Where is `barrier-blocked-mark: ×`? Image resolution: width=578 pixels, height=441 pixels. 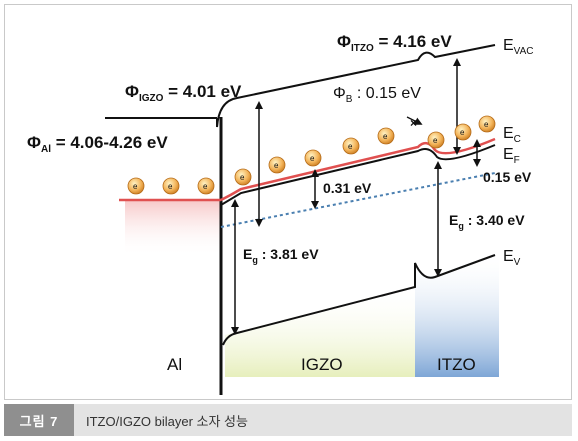 barrier-blocked-mark: × is located at coordinates (413, 123).